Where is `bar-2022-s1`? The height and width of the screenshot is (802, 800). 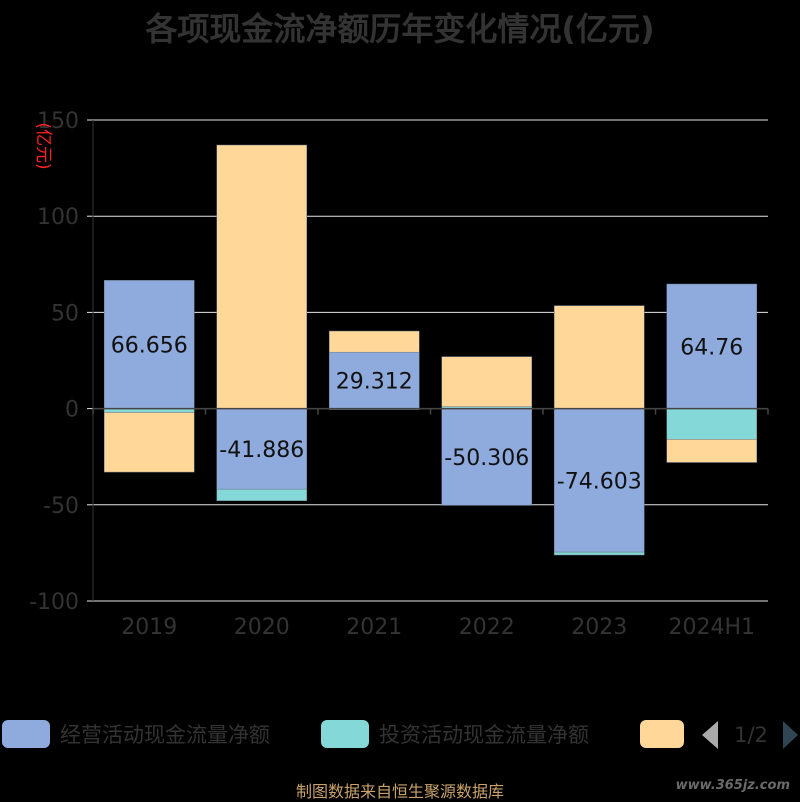 bar-2022-s1 is located at coordinates (486, 457).